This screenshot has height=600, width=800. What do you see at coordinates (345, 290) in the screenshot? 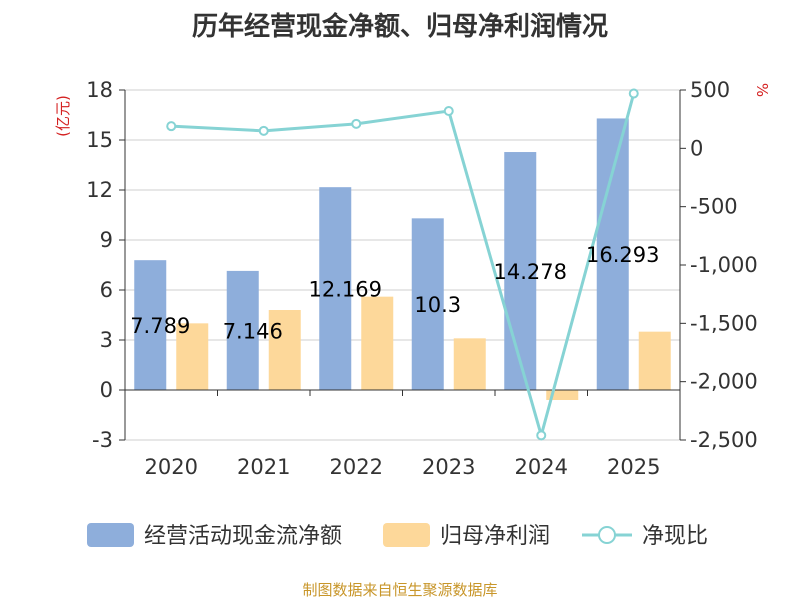
I see `bar-value-label: 12.169` at bounding box center [345, 290].